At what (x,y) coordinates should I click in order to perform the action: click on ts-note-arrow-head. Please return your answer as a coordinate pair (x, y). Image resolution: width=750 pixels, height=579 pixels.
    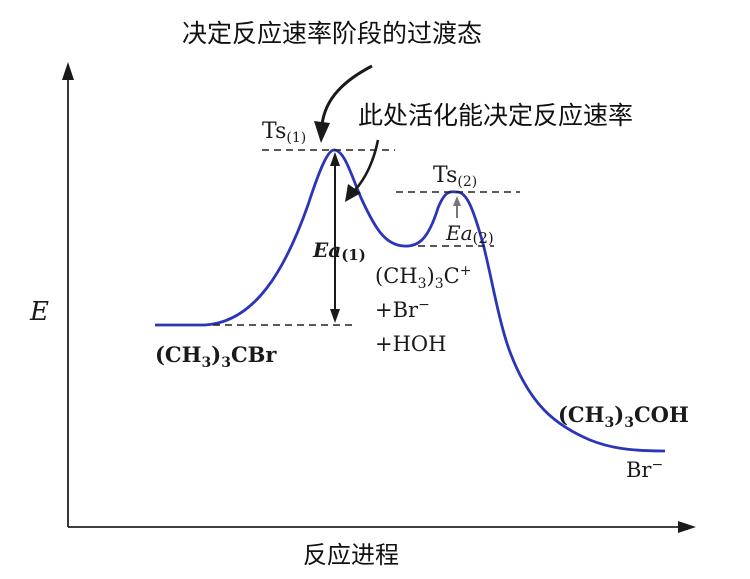
    Looking at the image, I should click on (322, 132).